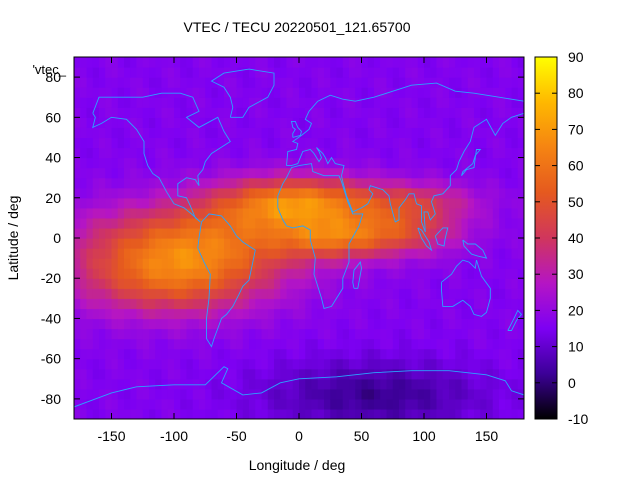 Image resolution: width=640 pixels, height=480 pixels. Describe the element at coordinates (111, 436) in the screenshot. I see `x-tick-label: -150` at that location.